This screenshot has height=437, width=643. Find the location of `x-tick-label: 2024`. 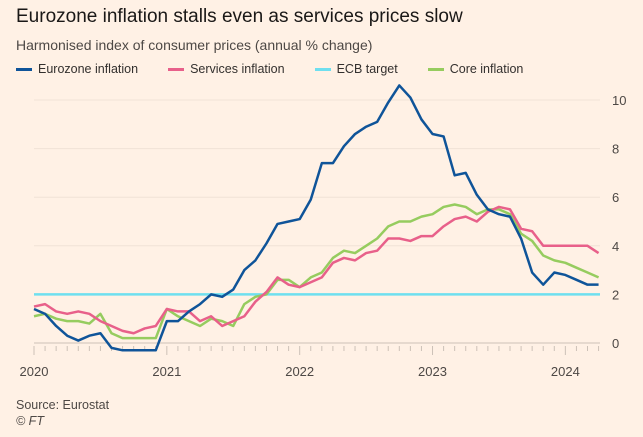

x-tick-label: 2024 is located at coordinates (565, 371).